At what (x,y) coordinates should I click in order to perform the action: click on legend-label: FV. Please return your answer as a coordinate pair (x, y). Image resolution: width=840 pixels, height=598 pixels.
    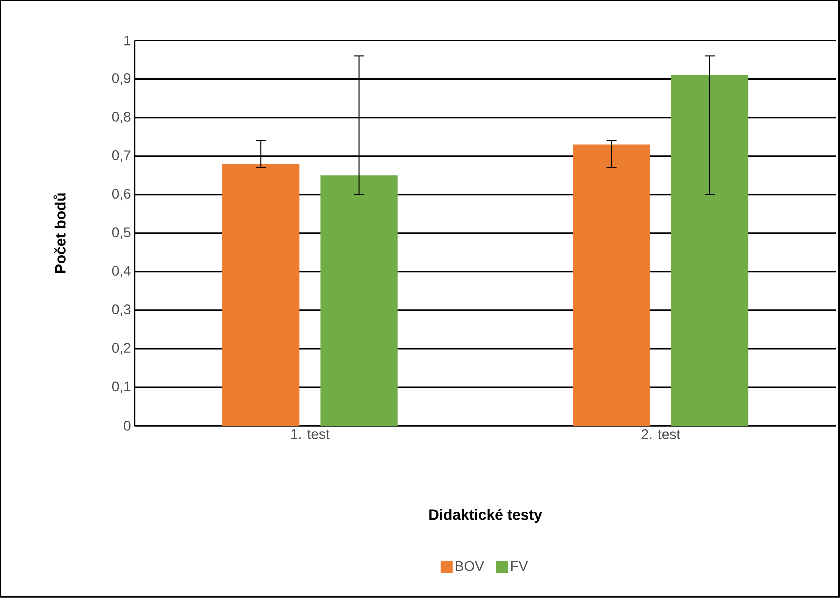
    Looking at the image, I should click on (520, 567).